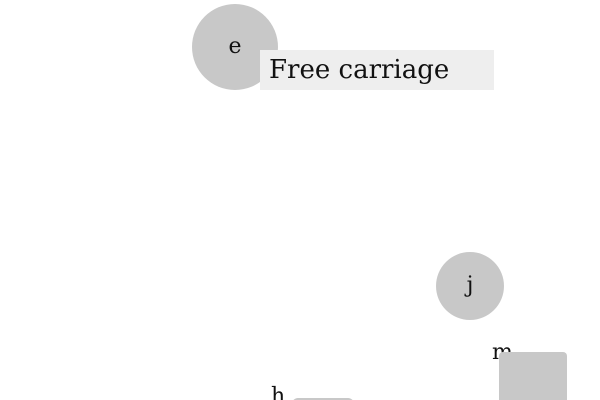 This screenshot has height=400, width=600. I want to click on node-e: e, so click(235, 47).